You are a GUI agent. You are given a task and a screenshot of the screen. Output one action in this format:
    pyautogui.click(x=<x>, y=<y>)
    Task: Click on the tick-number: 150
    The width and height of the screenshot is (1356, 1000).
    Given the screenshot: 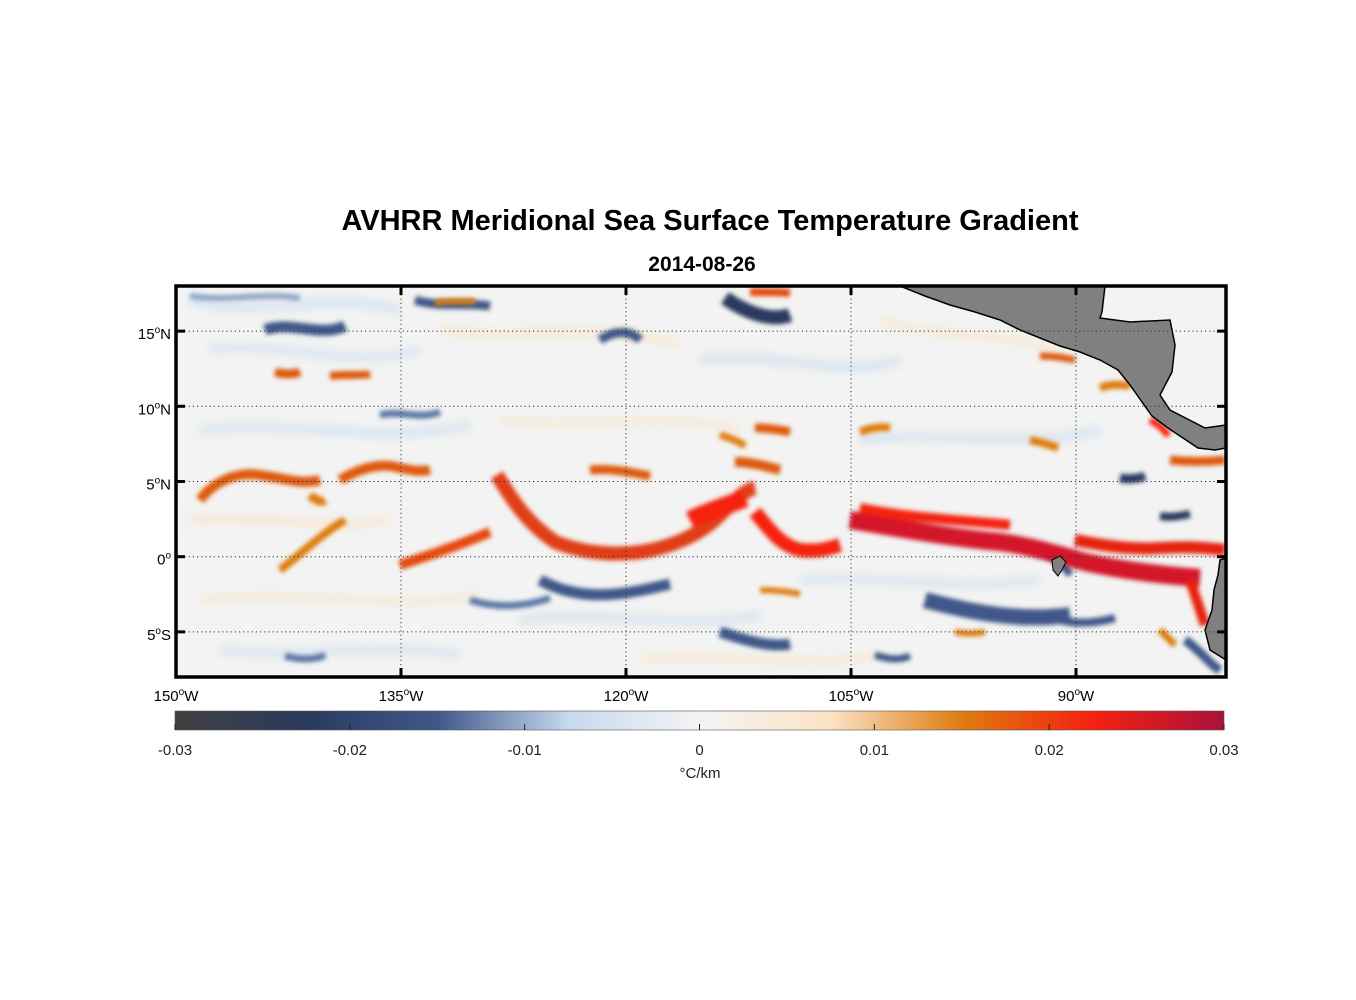 What is the action you would take?
    pyautogui.click(x=166, y=696)
    